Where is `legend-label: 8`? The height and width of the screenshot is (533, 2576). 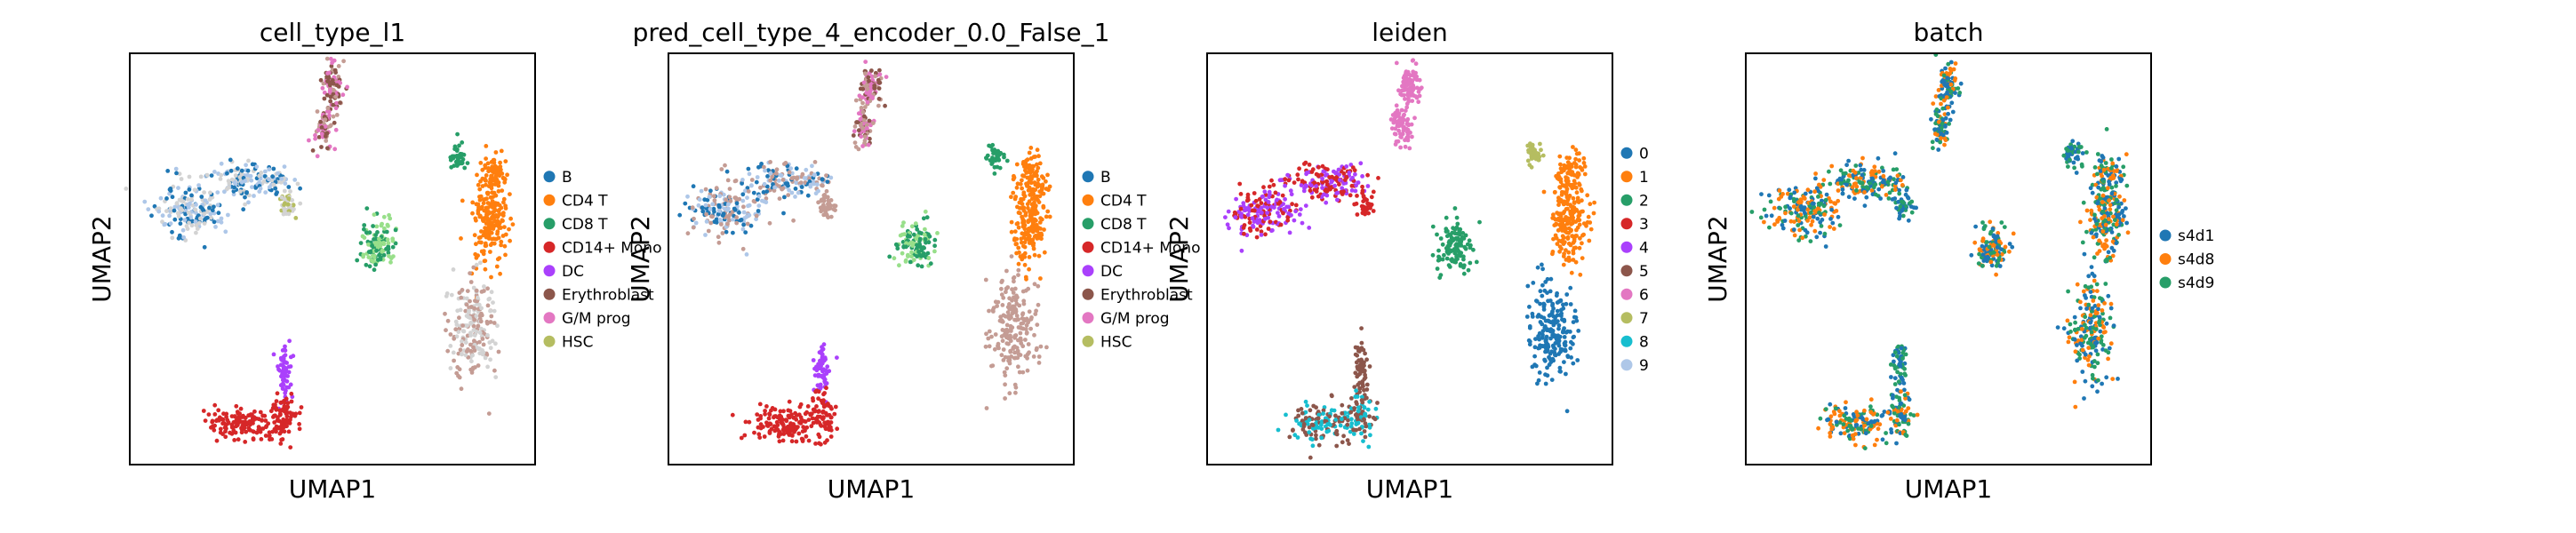 legend-label: 8 is located at coordinates (1644, 342).